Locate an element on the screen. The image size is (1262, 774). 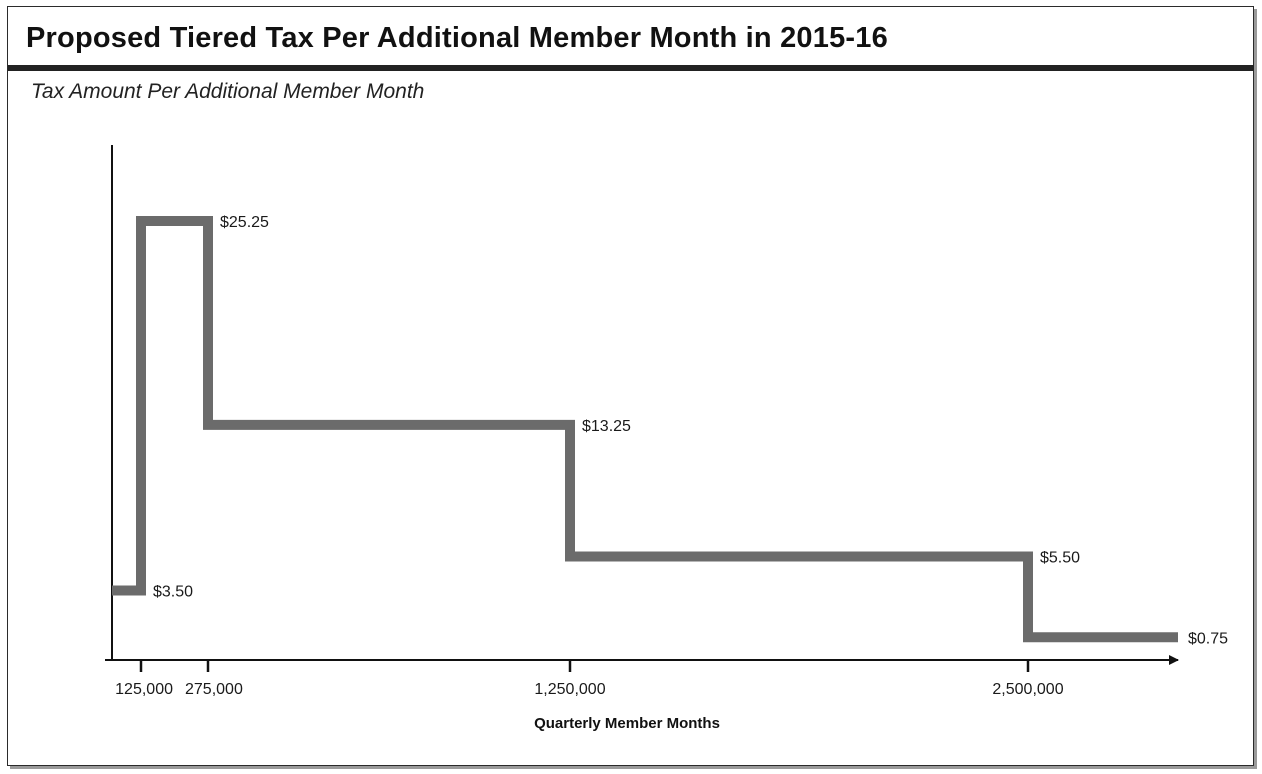
x-axis-title: Quarterly Member Months is located at coordinates (627, 723).